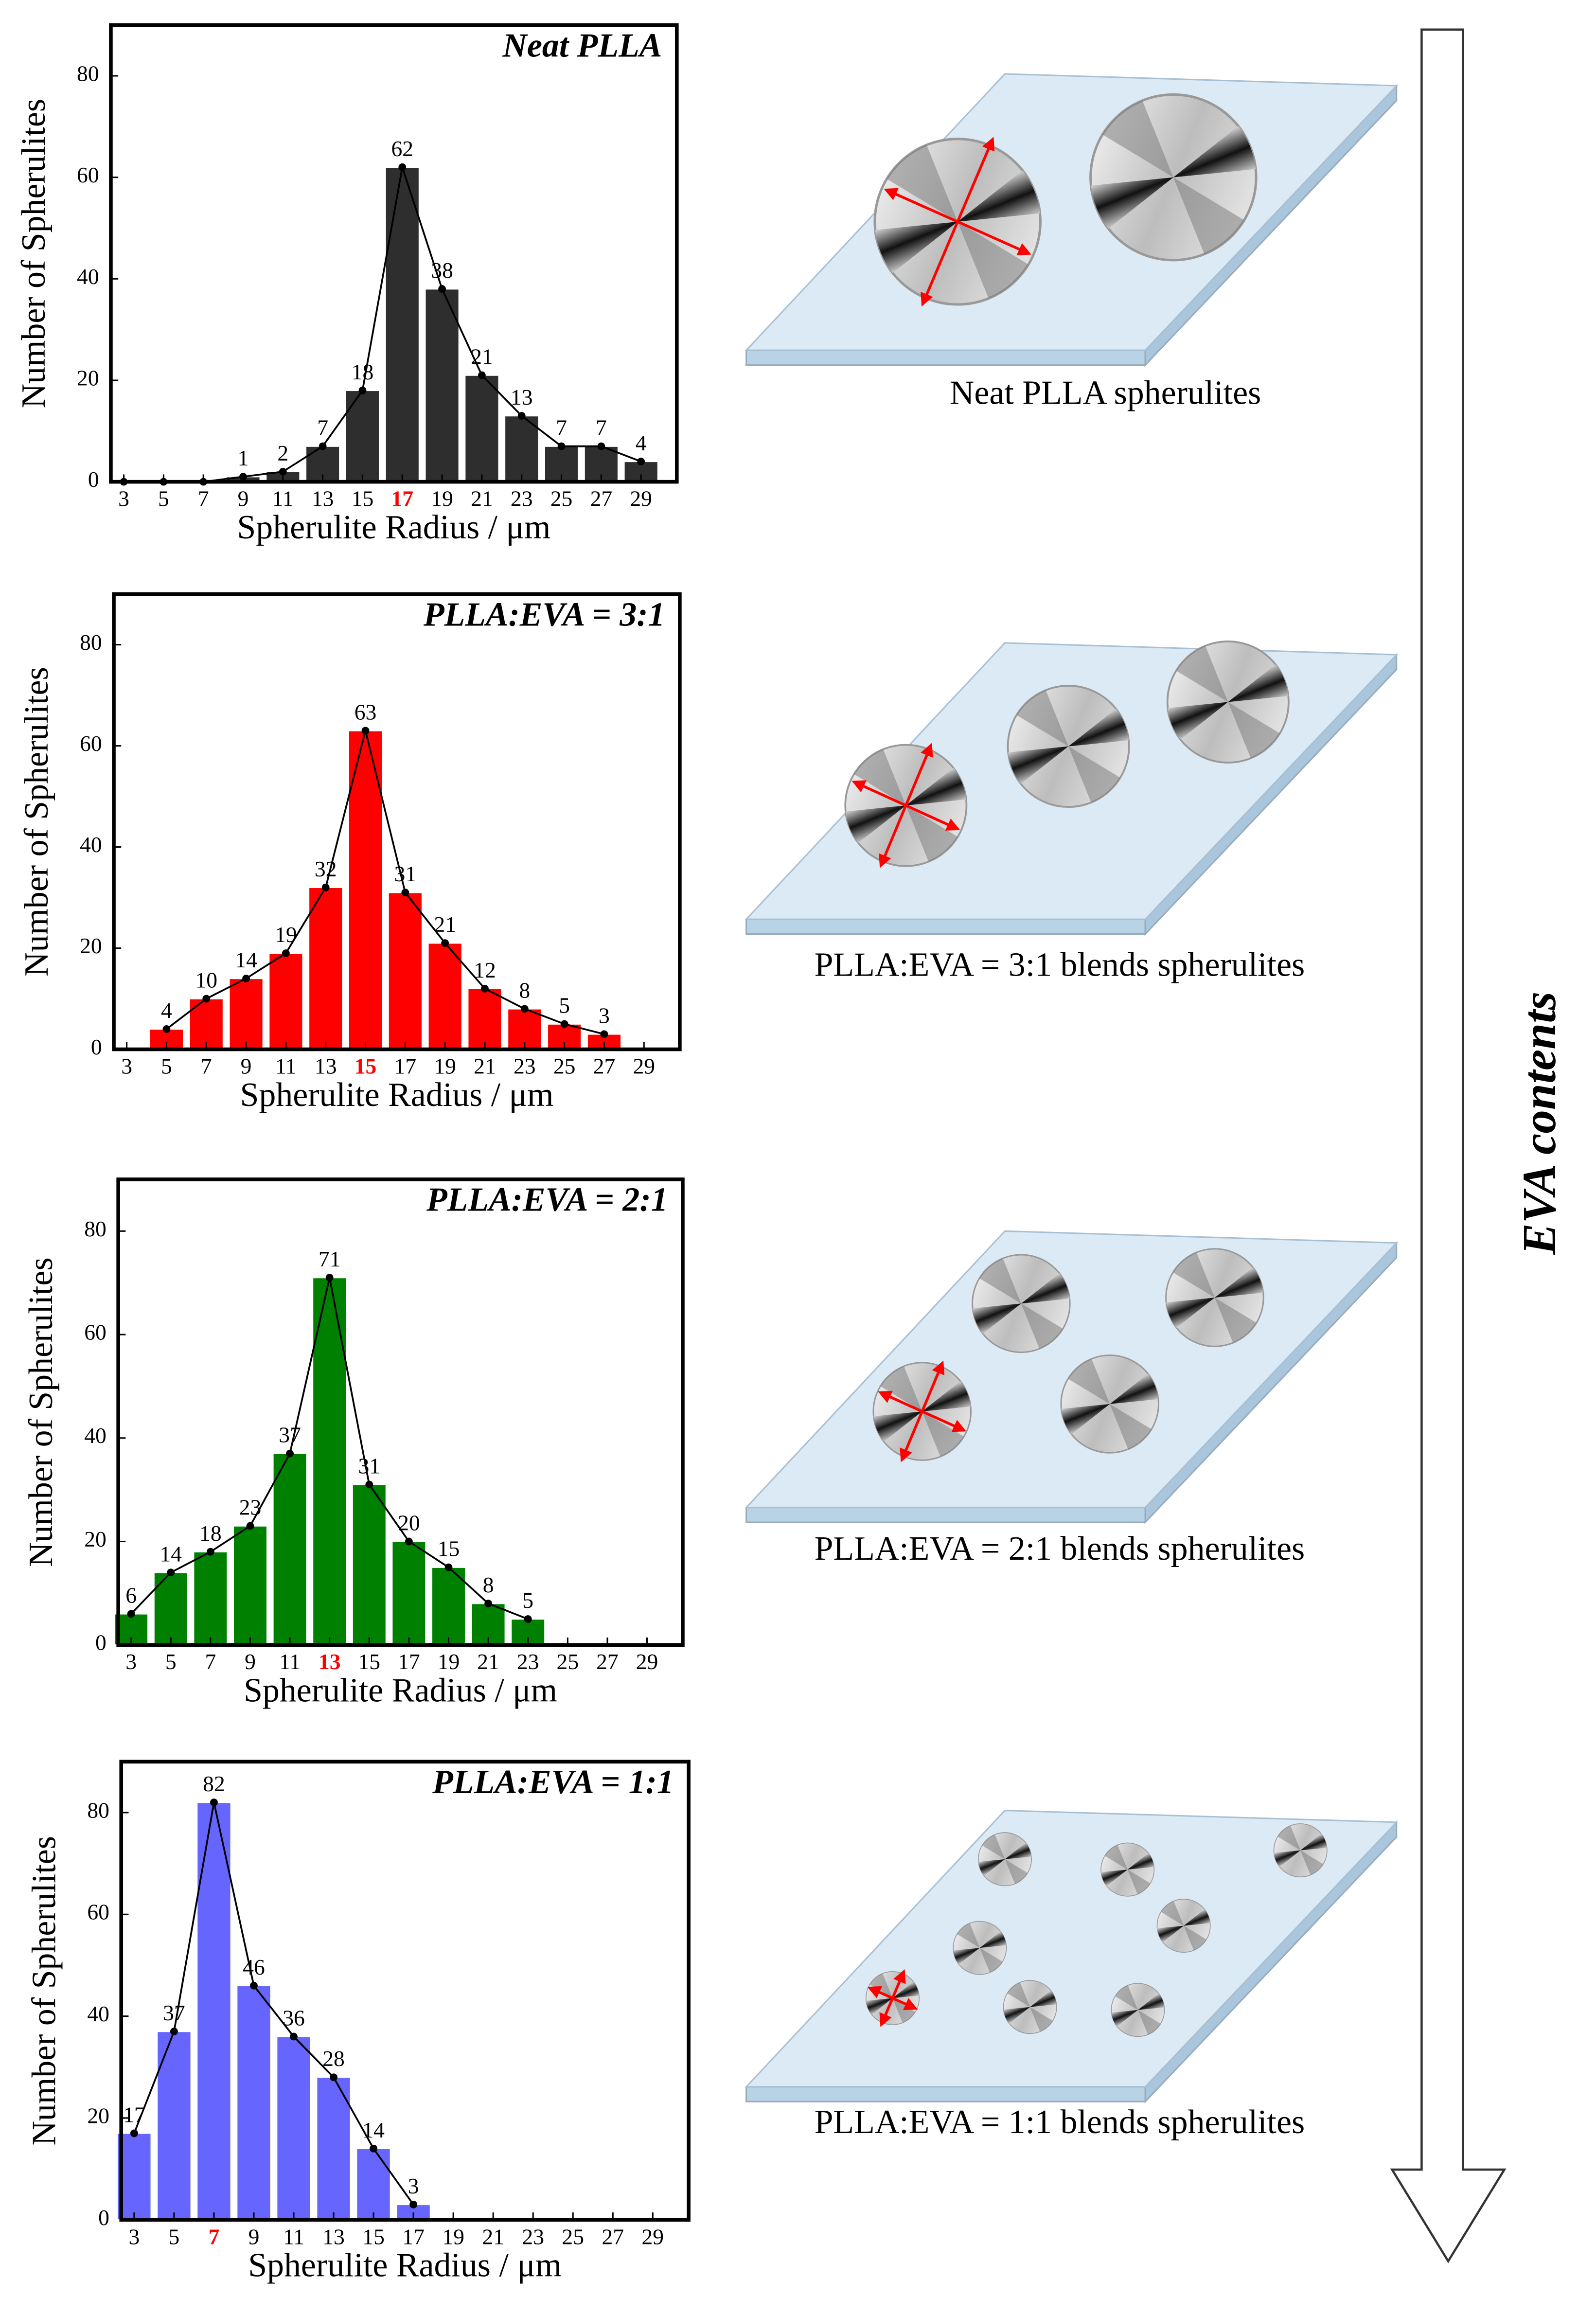  I want to click on value-label: 23, so click(250, 1507).